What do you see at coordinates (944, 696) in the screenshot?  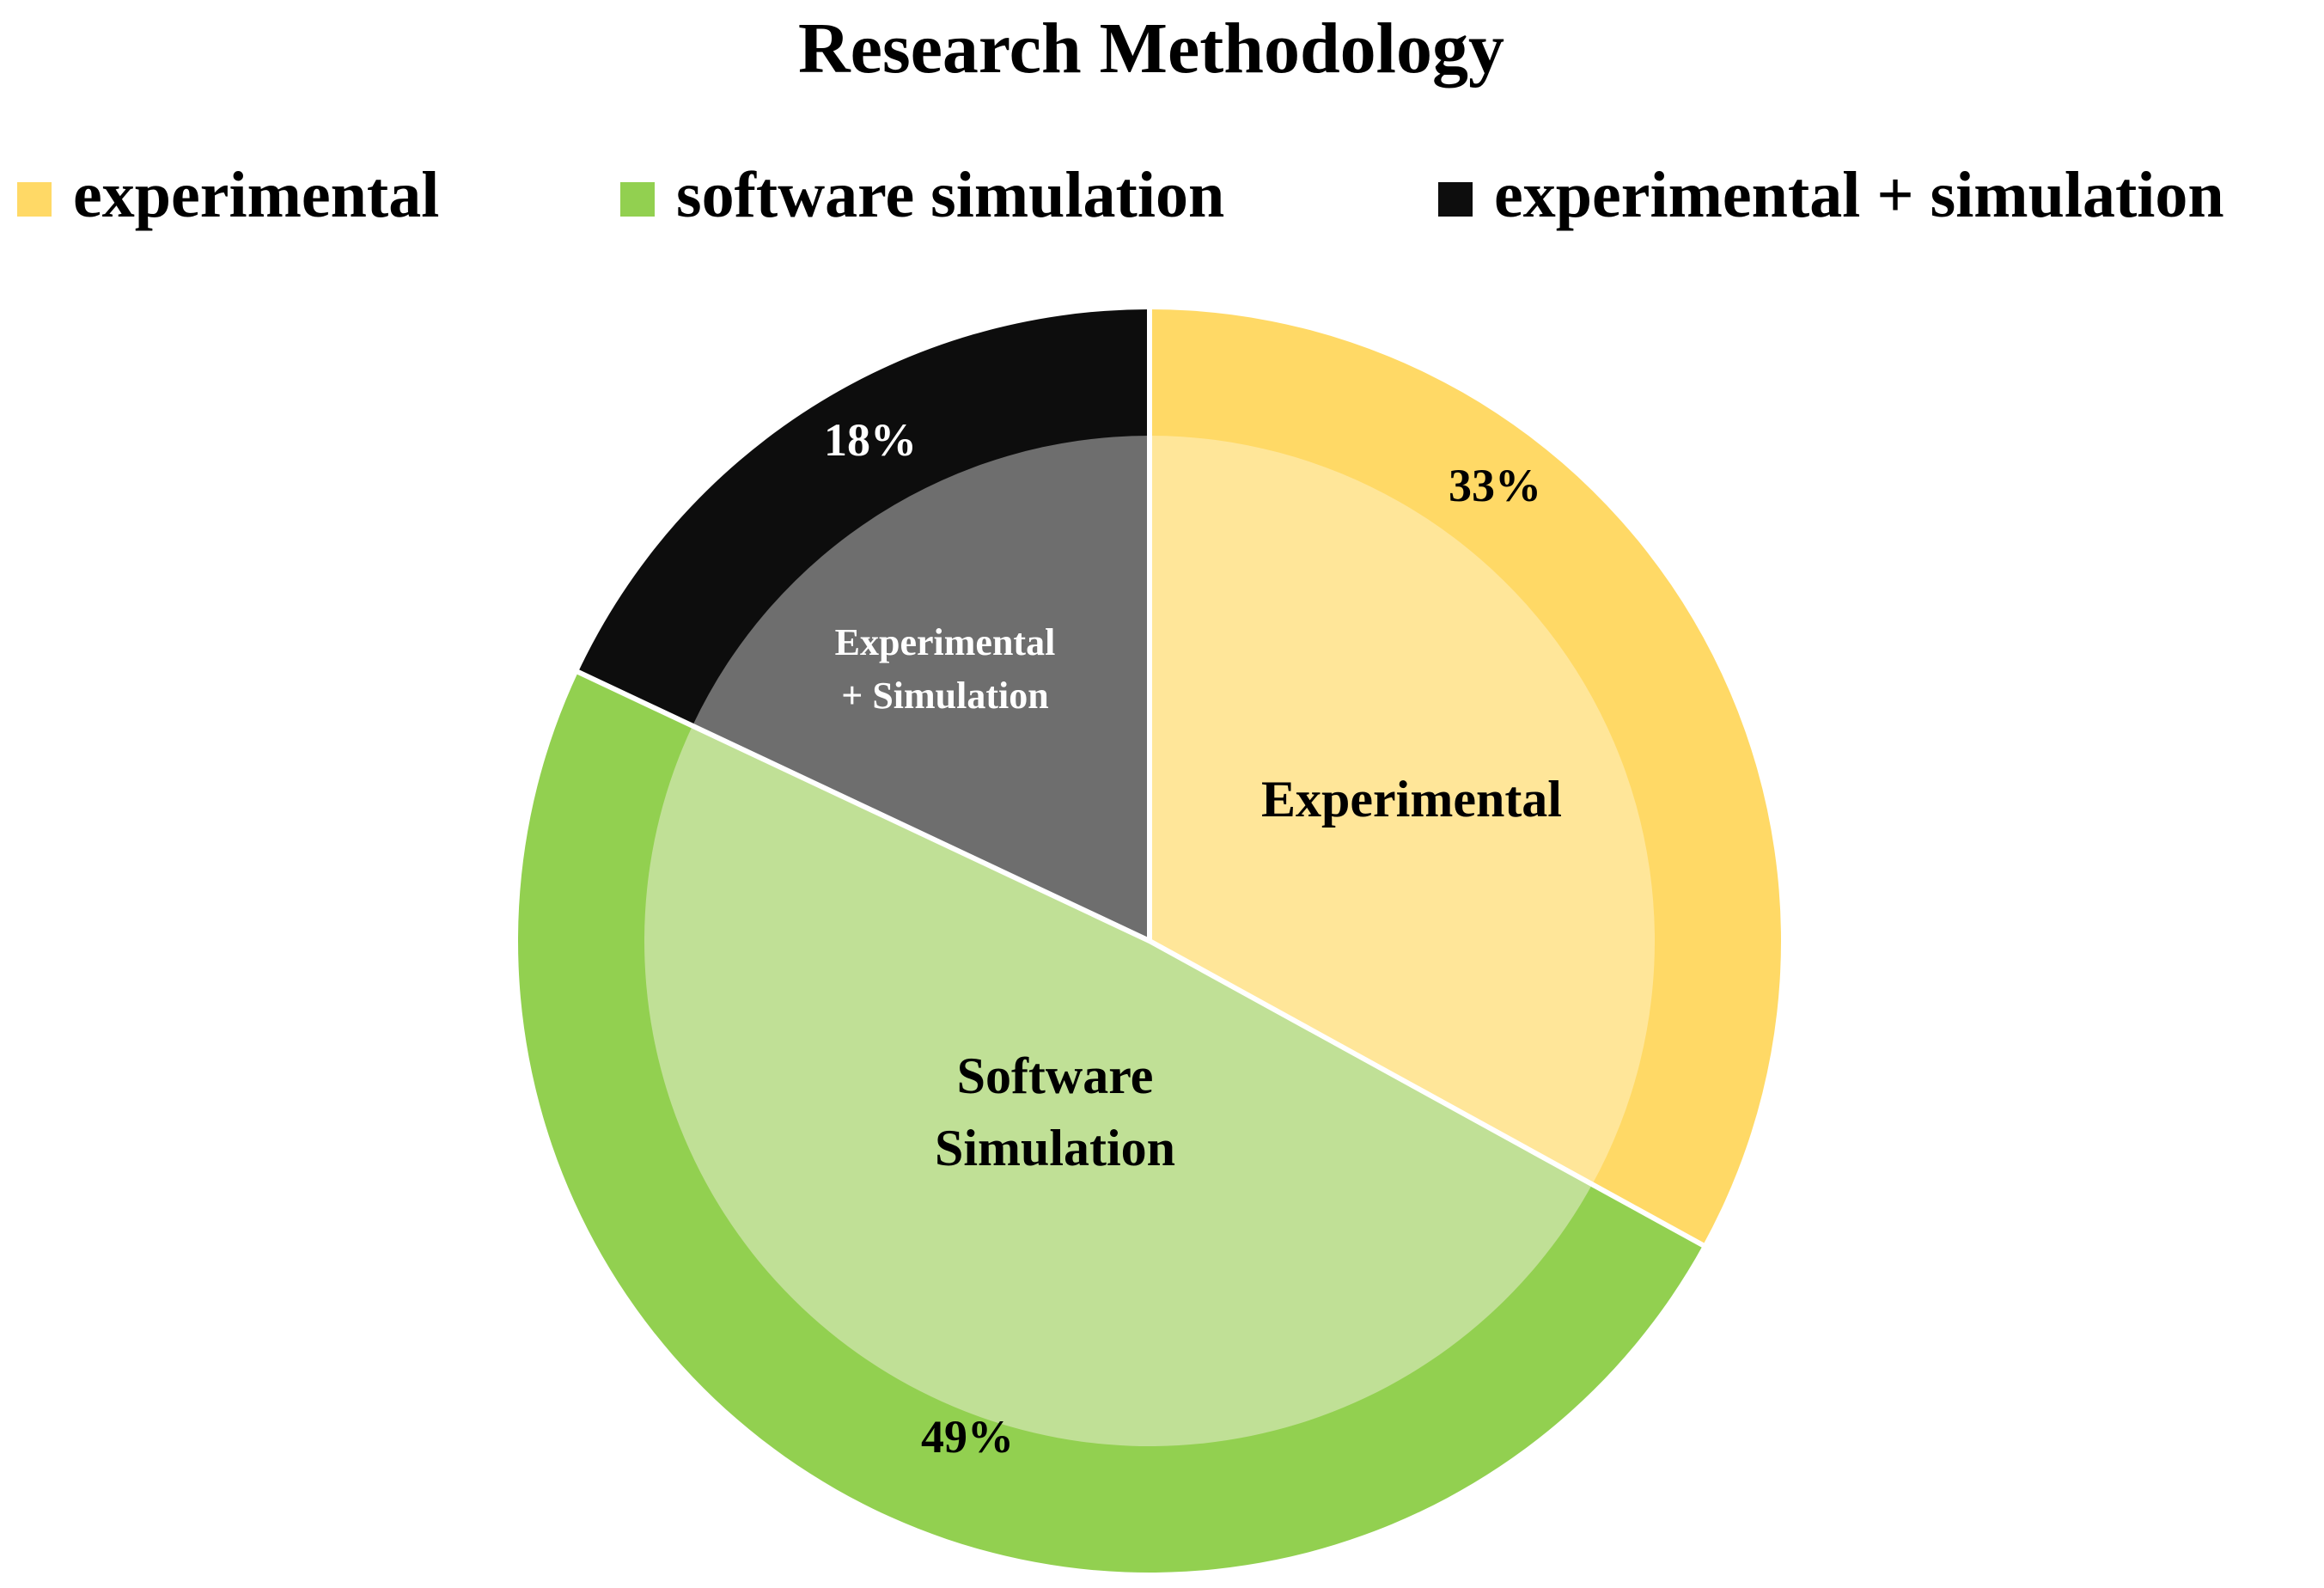 I see `slice-name-label: + Simulation` at bounding box center [944, 696].